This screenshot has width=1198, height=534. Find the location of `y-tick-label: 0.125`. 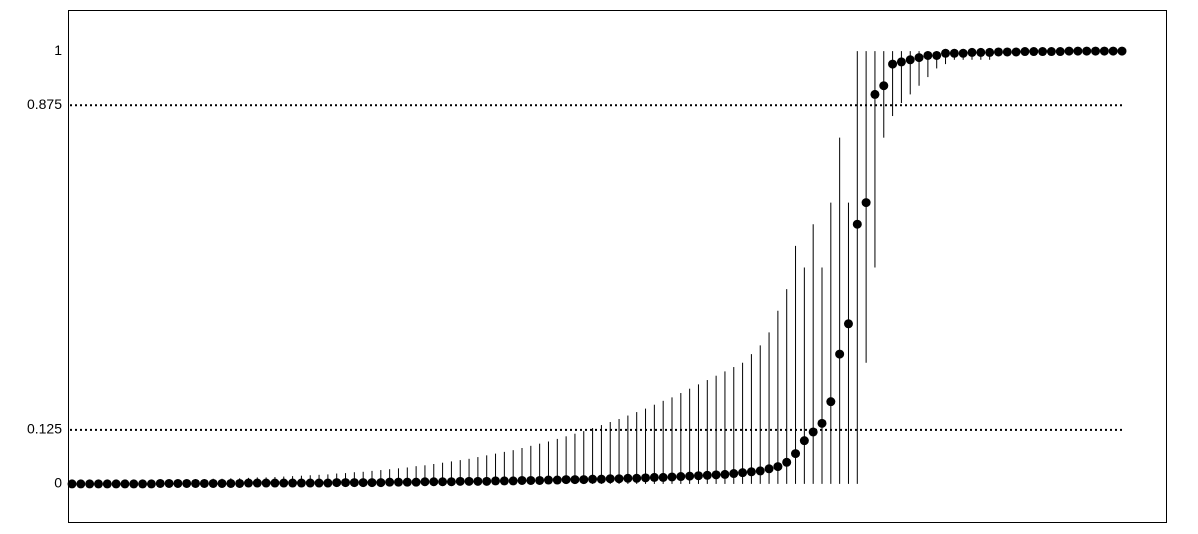

y-tick-label: 0.125 is located at coordinates (44, 429).